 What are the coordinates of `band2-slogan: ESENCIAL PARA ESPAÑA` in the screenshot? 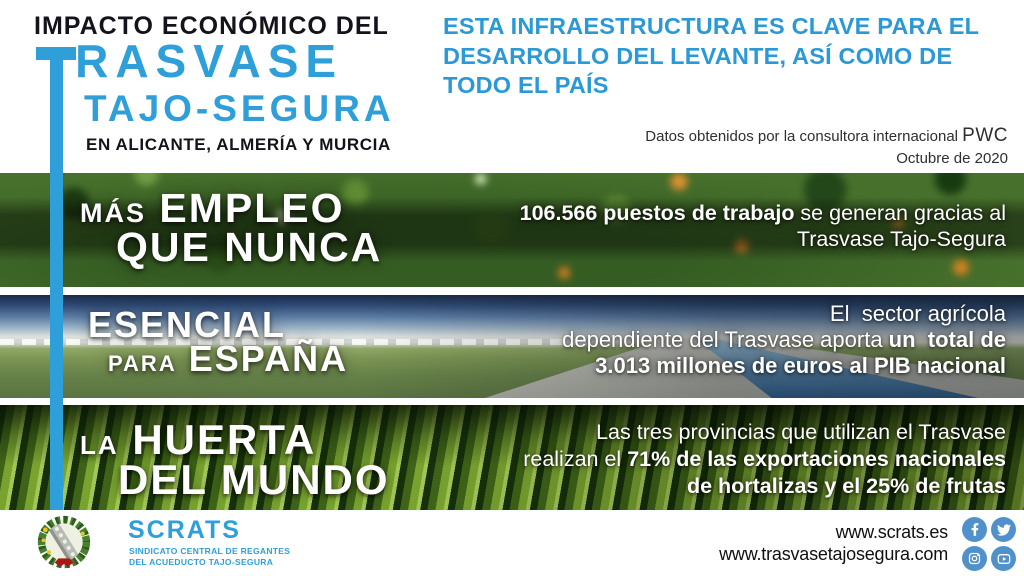 It's located at (218, 343).